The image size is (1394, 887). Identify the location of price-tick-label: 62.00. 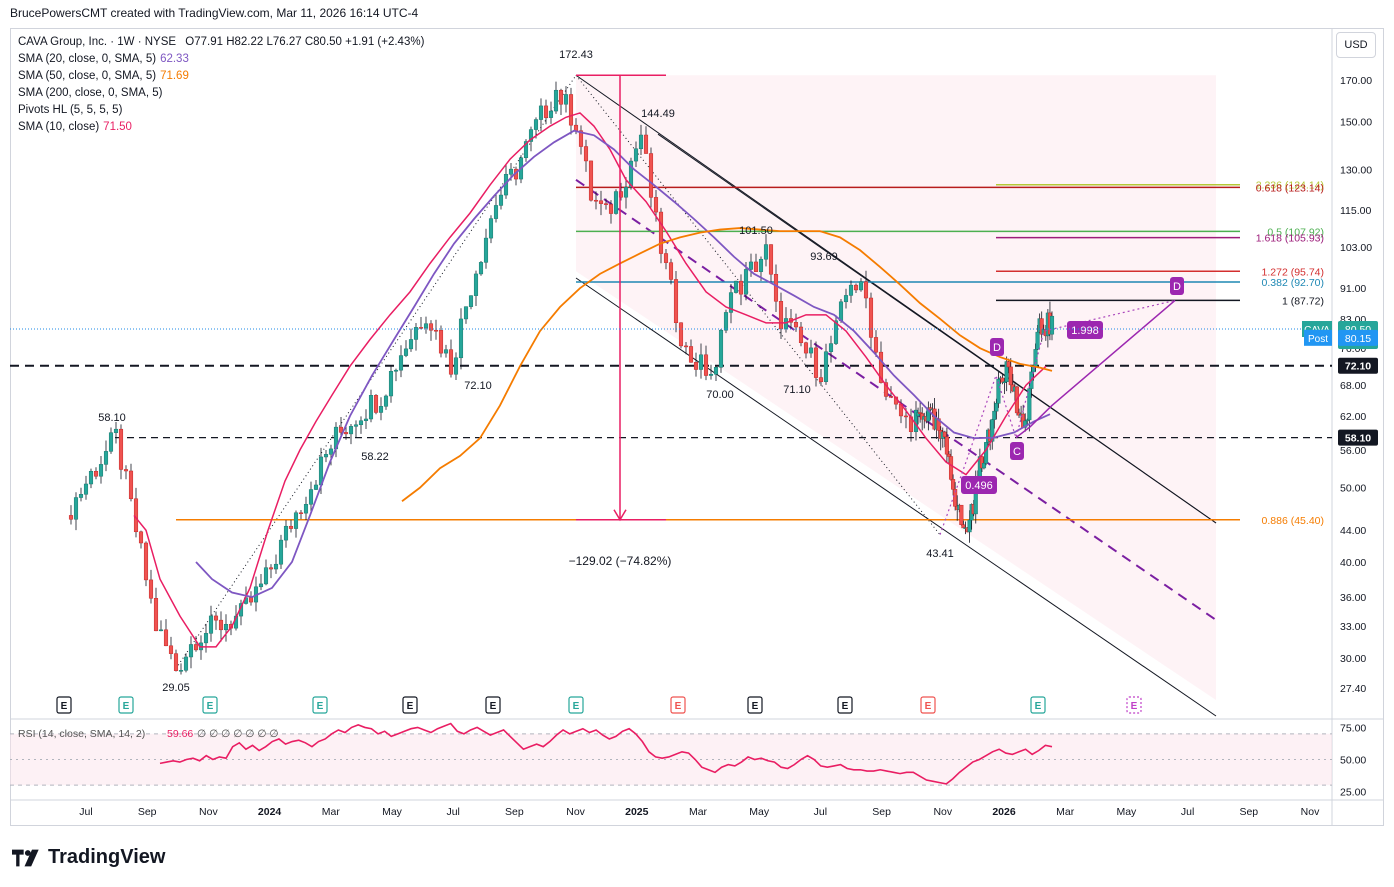
(1353, 417).